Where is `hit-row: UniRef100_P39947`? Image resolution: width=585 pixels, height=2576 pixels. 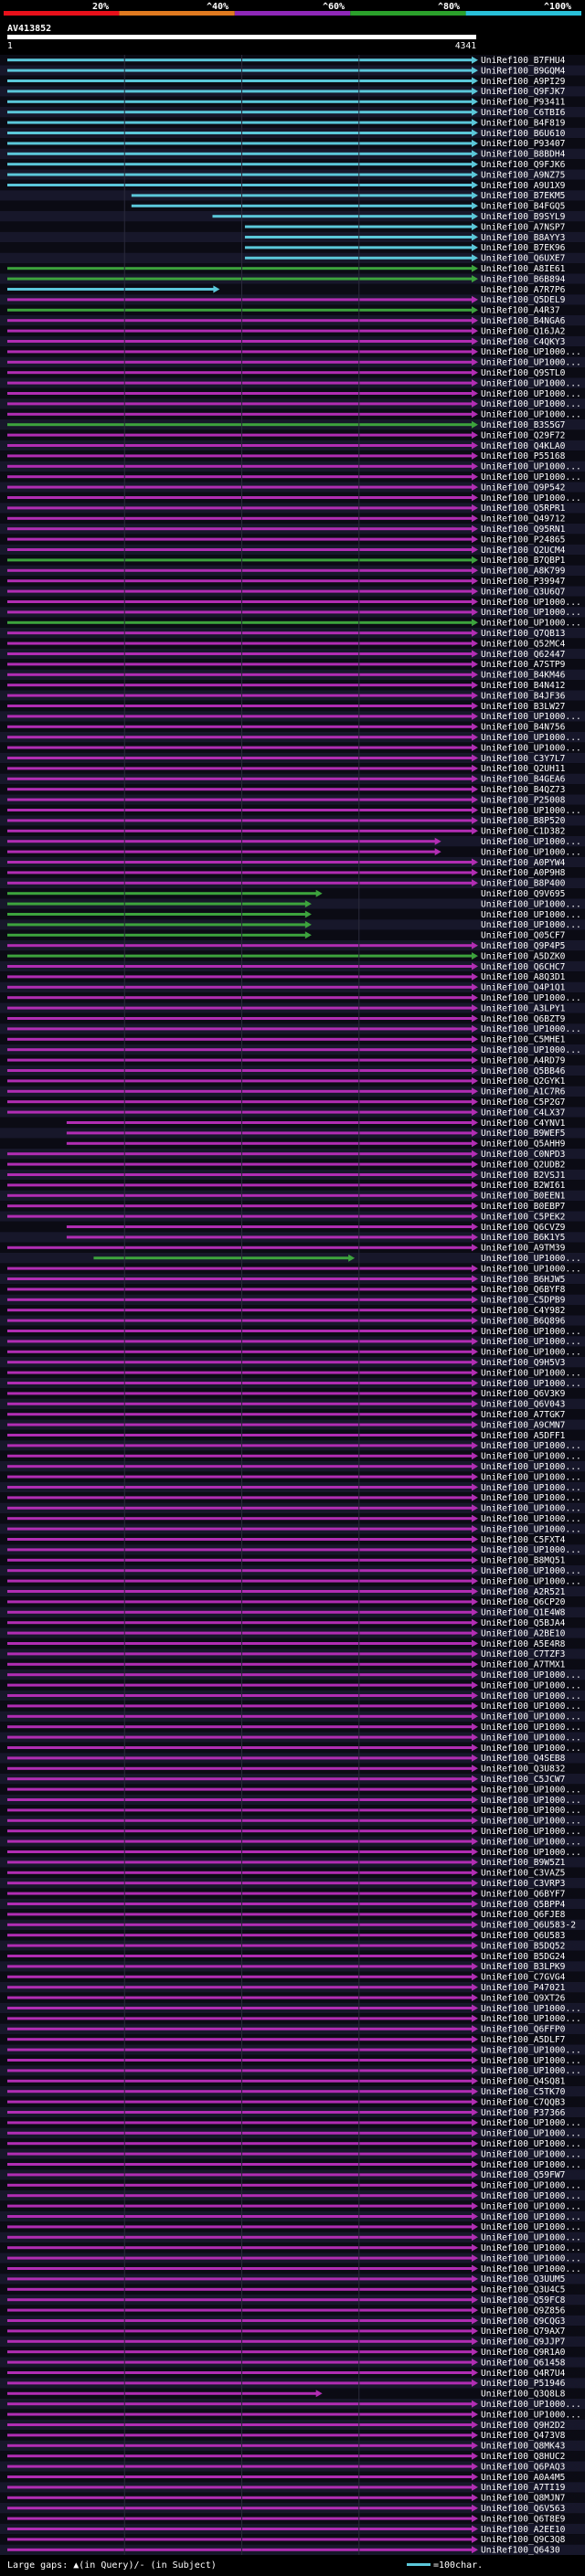 hit-row: UniRef100_P39947 is located at coordinates (293, 581).